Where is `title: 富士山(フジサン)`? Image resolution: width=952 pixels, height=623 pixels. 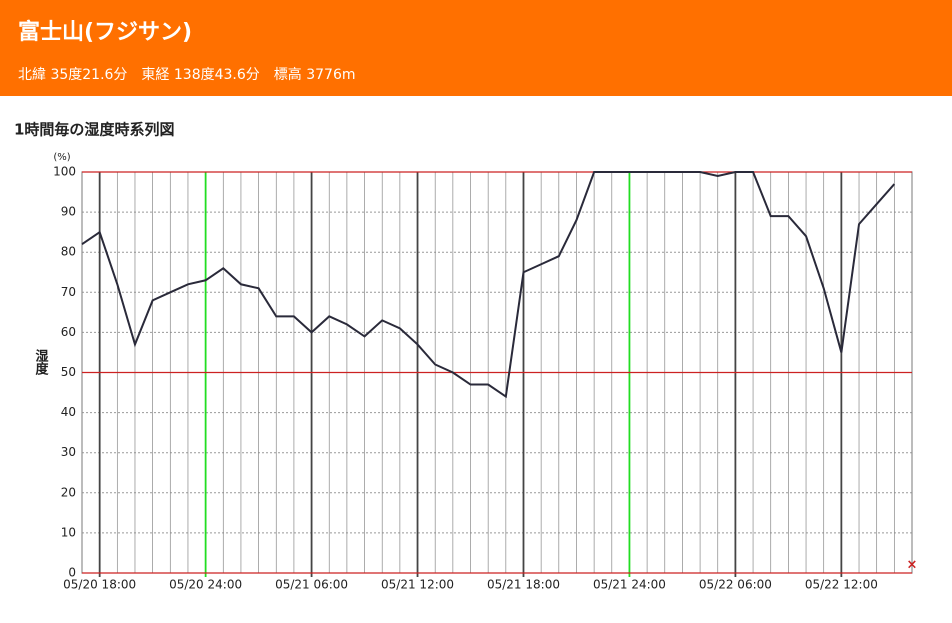 title: 富士山(フジサン) is located at coordinates (105, 32).